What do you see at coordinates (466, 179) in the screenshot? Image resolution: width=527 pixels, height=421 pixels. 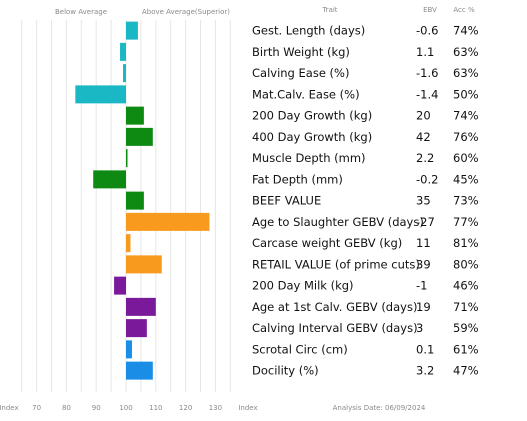 I see `acc-value: 45%` at bounding box center [466, 179].